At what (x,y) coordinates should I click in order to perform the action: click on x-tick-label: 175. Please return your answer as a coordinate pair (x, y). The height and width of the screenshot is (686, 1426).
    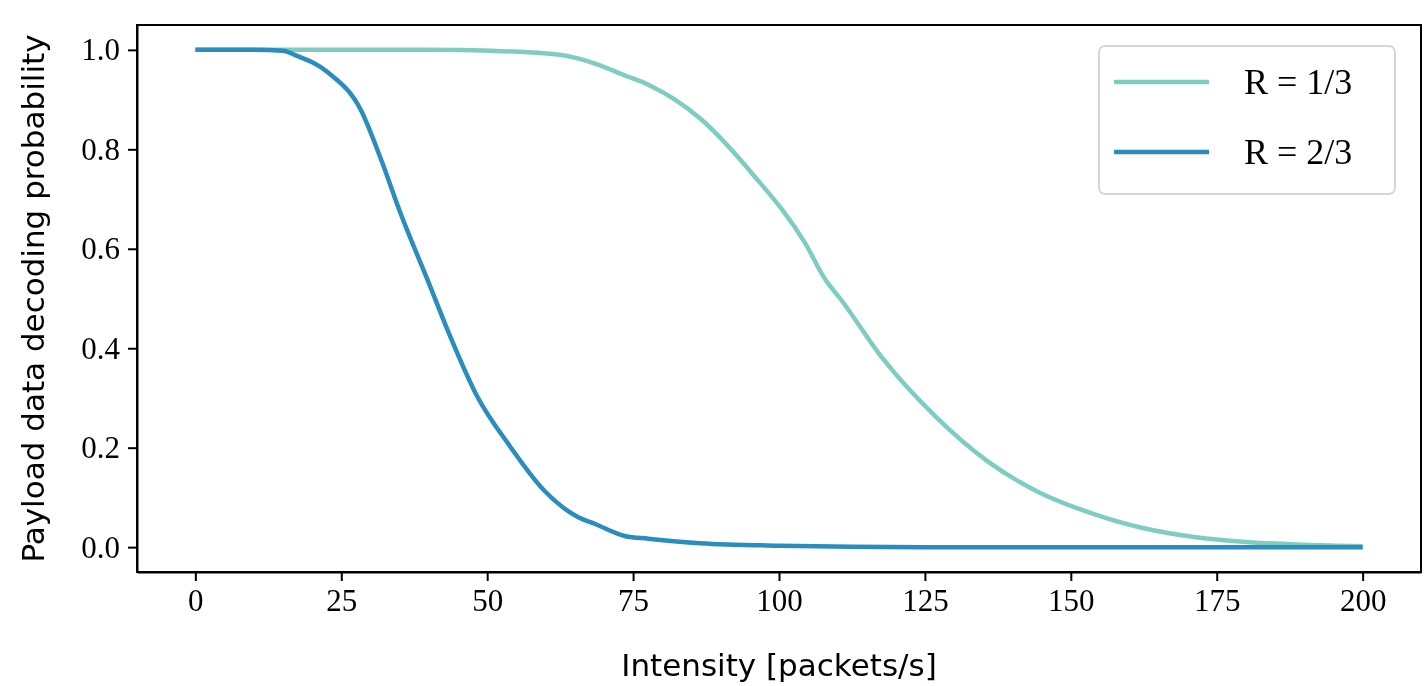
    Looking at the image, I should click on (1217, 601).